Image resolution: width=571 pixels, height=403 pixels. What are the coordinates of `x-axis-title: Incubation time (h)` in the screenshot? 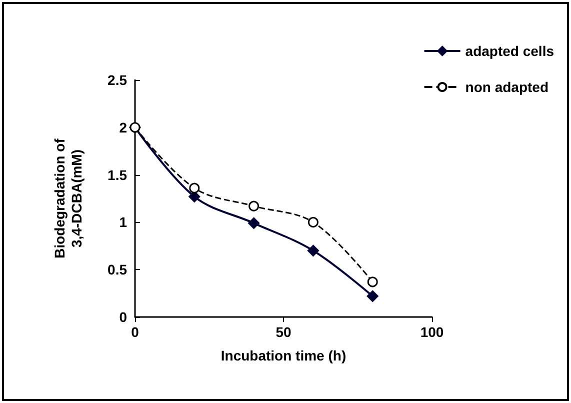 It's located at (283, 356).